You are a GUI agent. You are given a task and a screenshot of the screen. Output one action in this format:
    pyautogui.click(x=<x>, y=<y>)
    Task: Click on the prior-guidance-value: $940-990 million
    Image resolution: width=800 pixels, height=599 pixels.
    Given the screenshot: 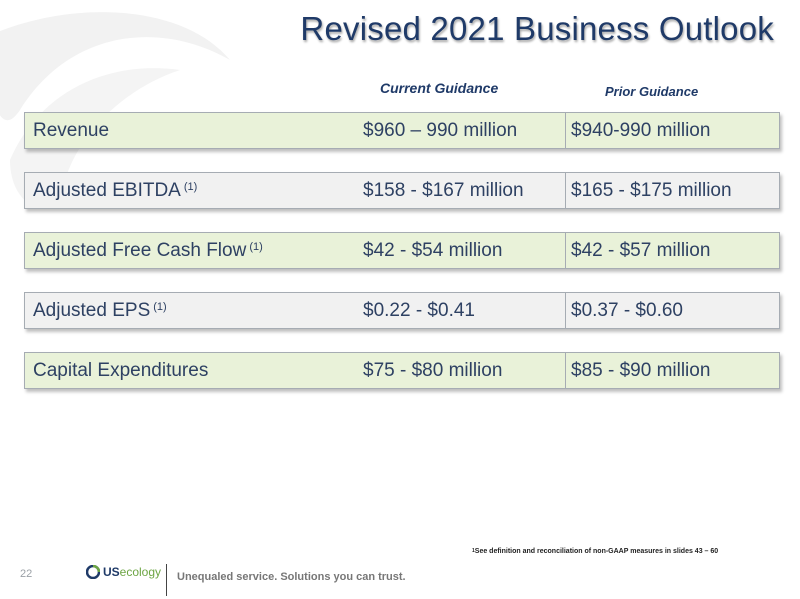 What is the action you would take?
    pyautogui.click(x=641, y=130)
    